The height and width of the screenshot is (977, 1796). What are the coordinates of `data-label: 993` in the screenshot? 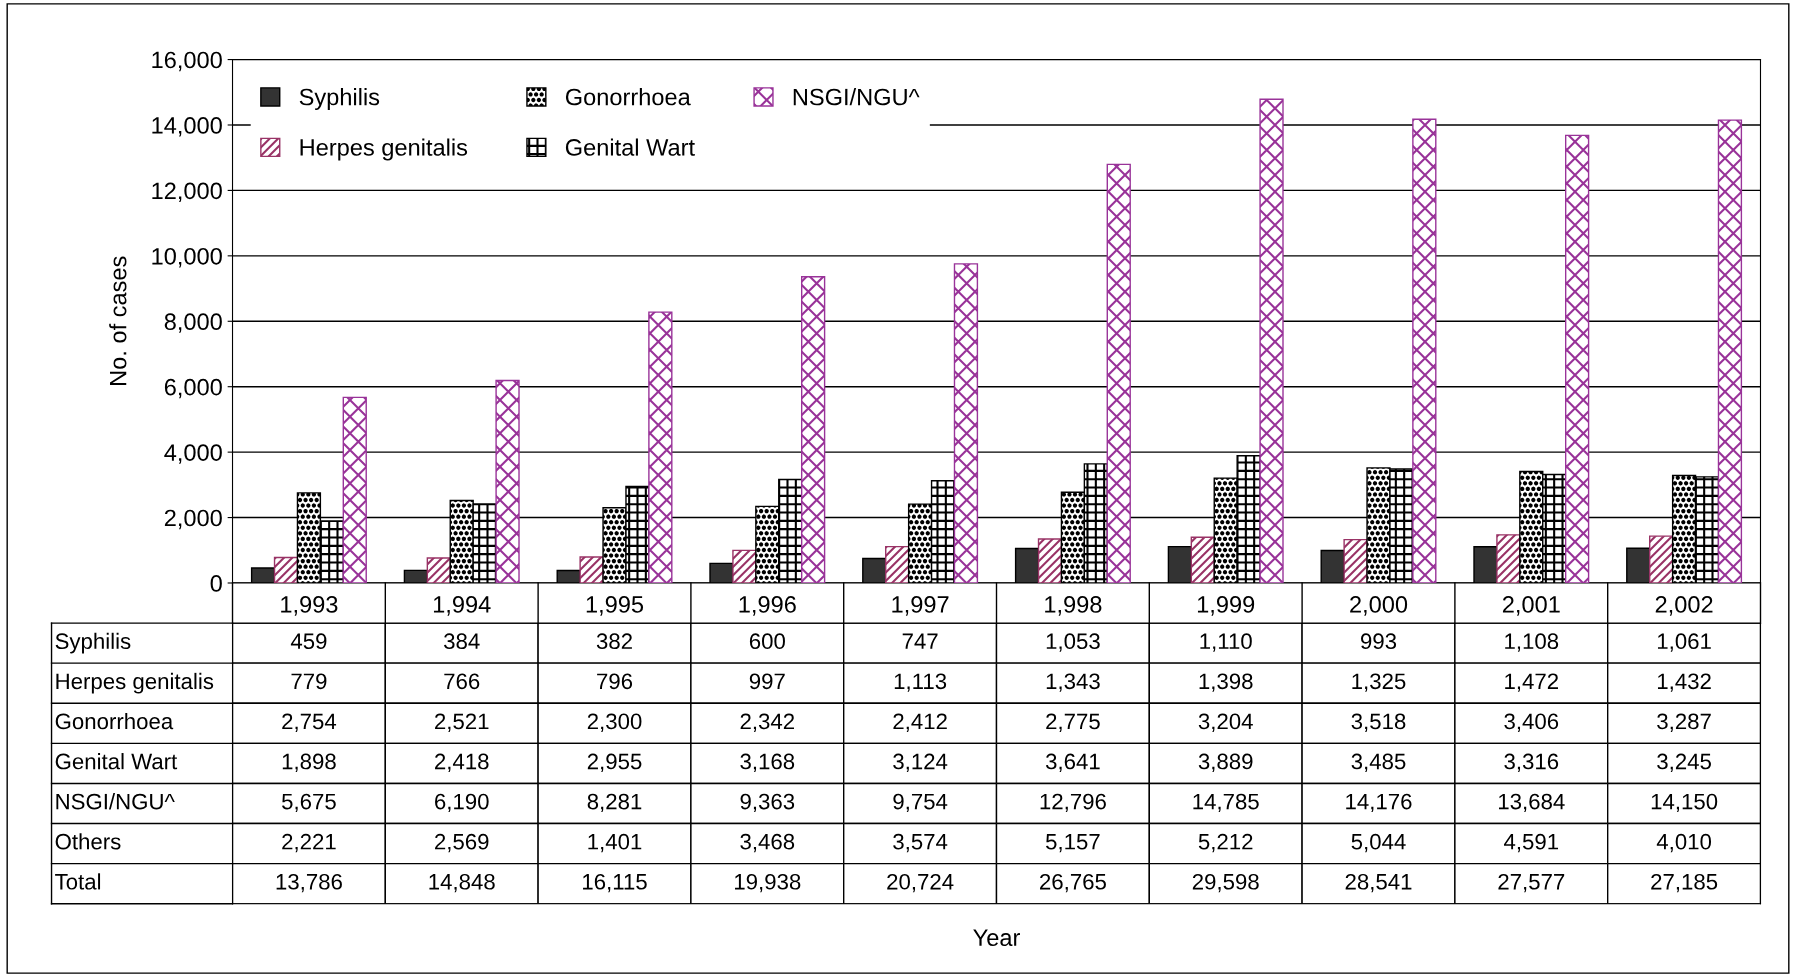 It's located at (1379, 641).